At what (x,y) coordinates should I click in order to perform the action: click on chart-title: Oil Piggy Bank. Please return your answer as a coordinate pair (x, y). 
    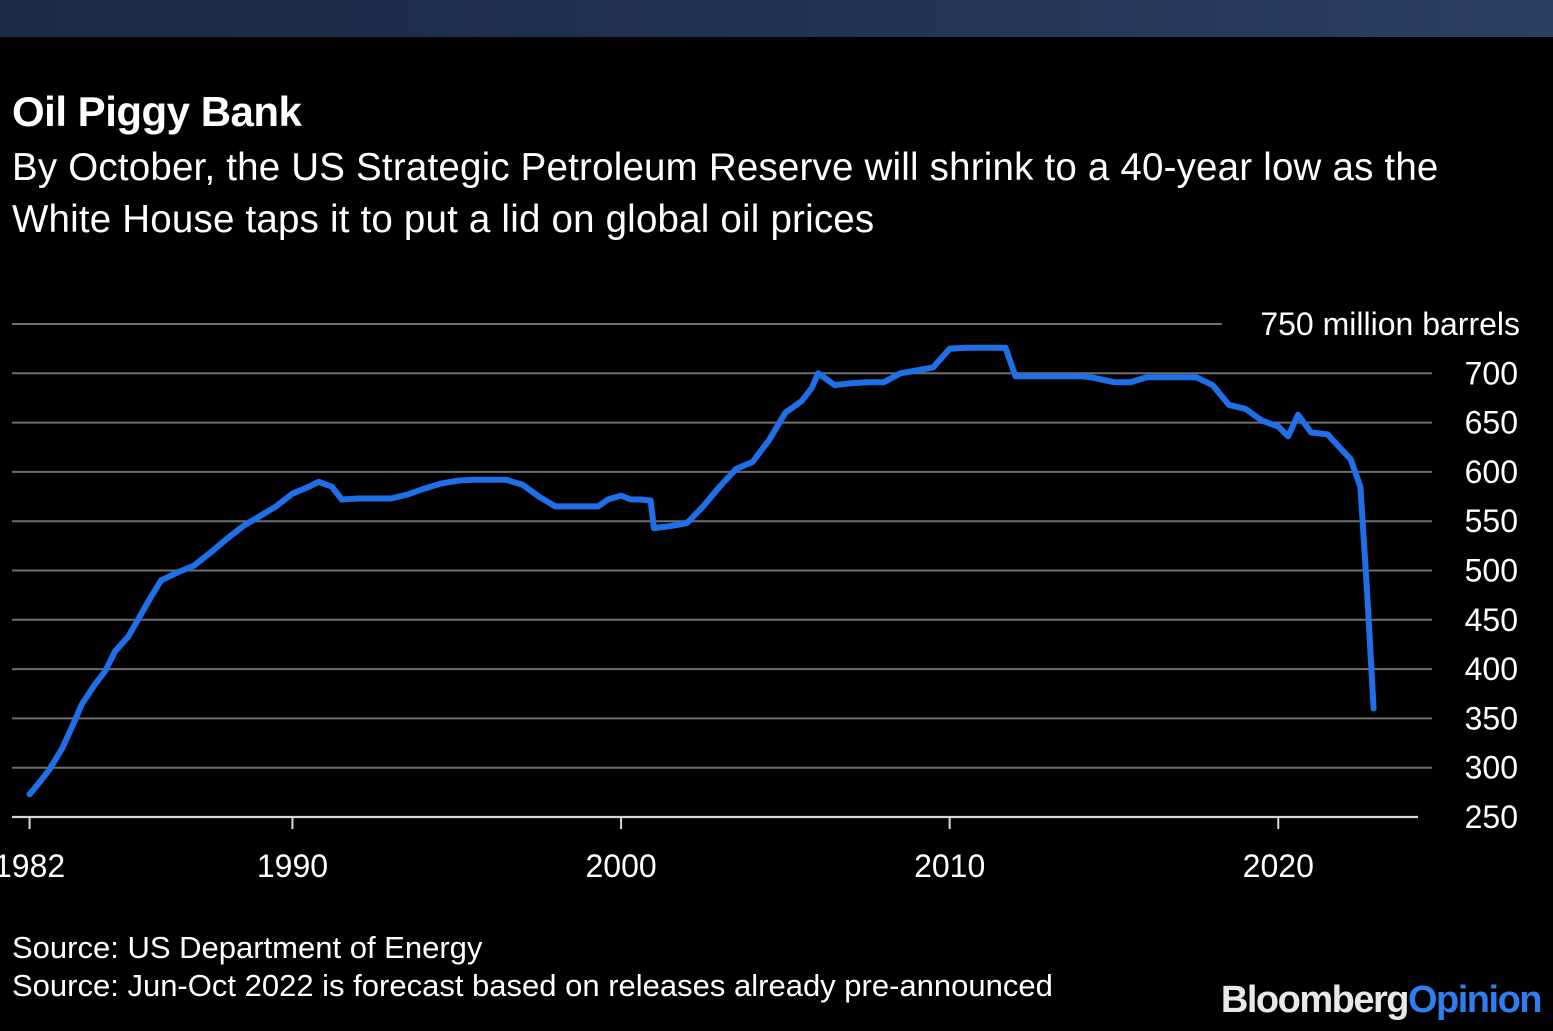
    Looking at the image, I should click on (157, 111).